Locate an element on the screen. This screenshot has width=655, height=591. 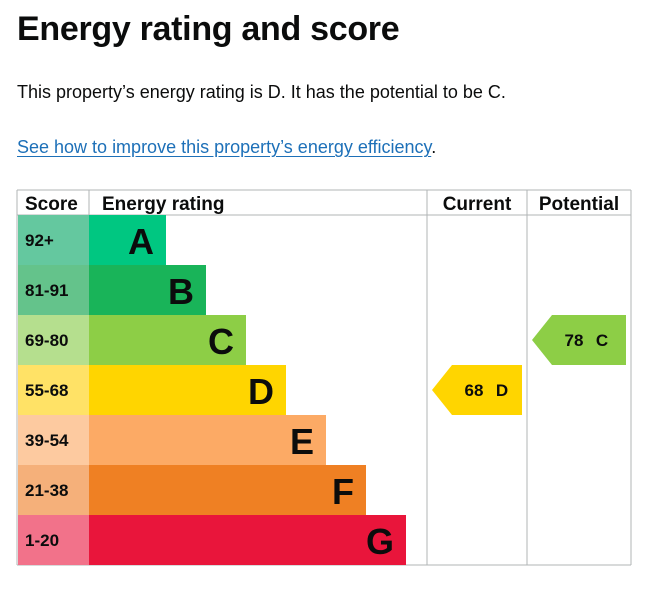
potential-rating-marker is located at coordinates (579, 340).